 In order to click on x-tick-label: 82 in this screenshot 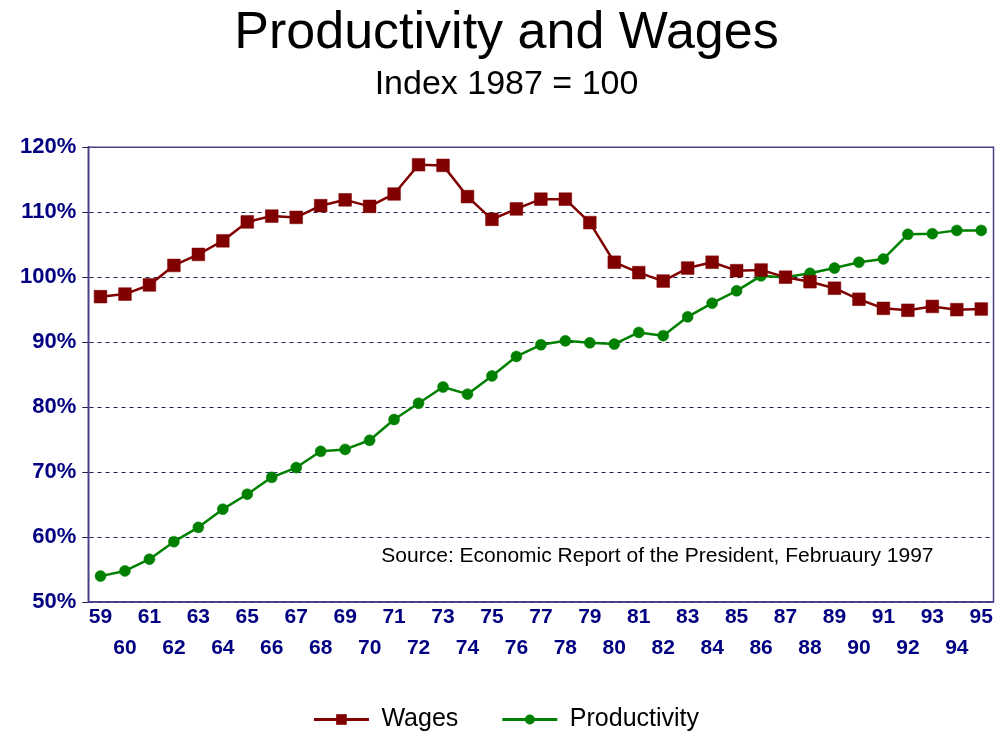, I will do `click(663, 646)`.